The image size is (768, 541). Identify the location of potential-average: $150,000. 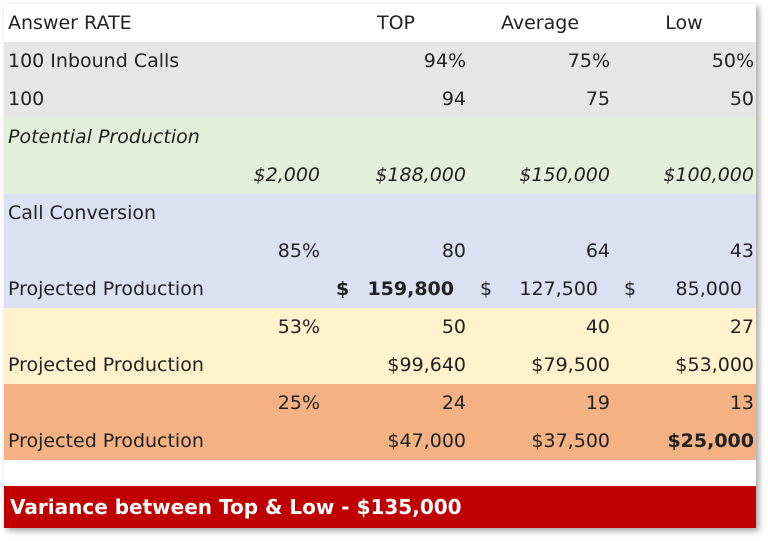
(564, 175).